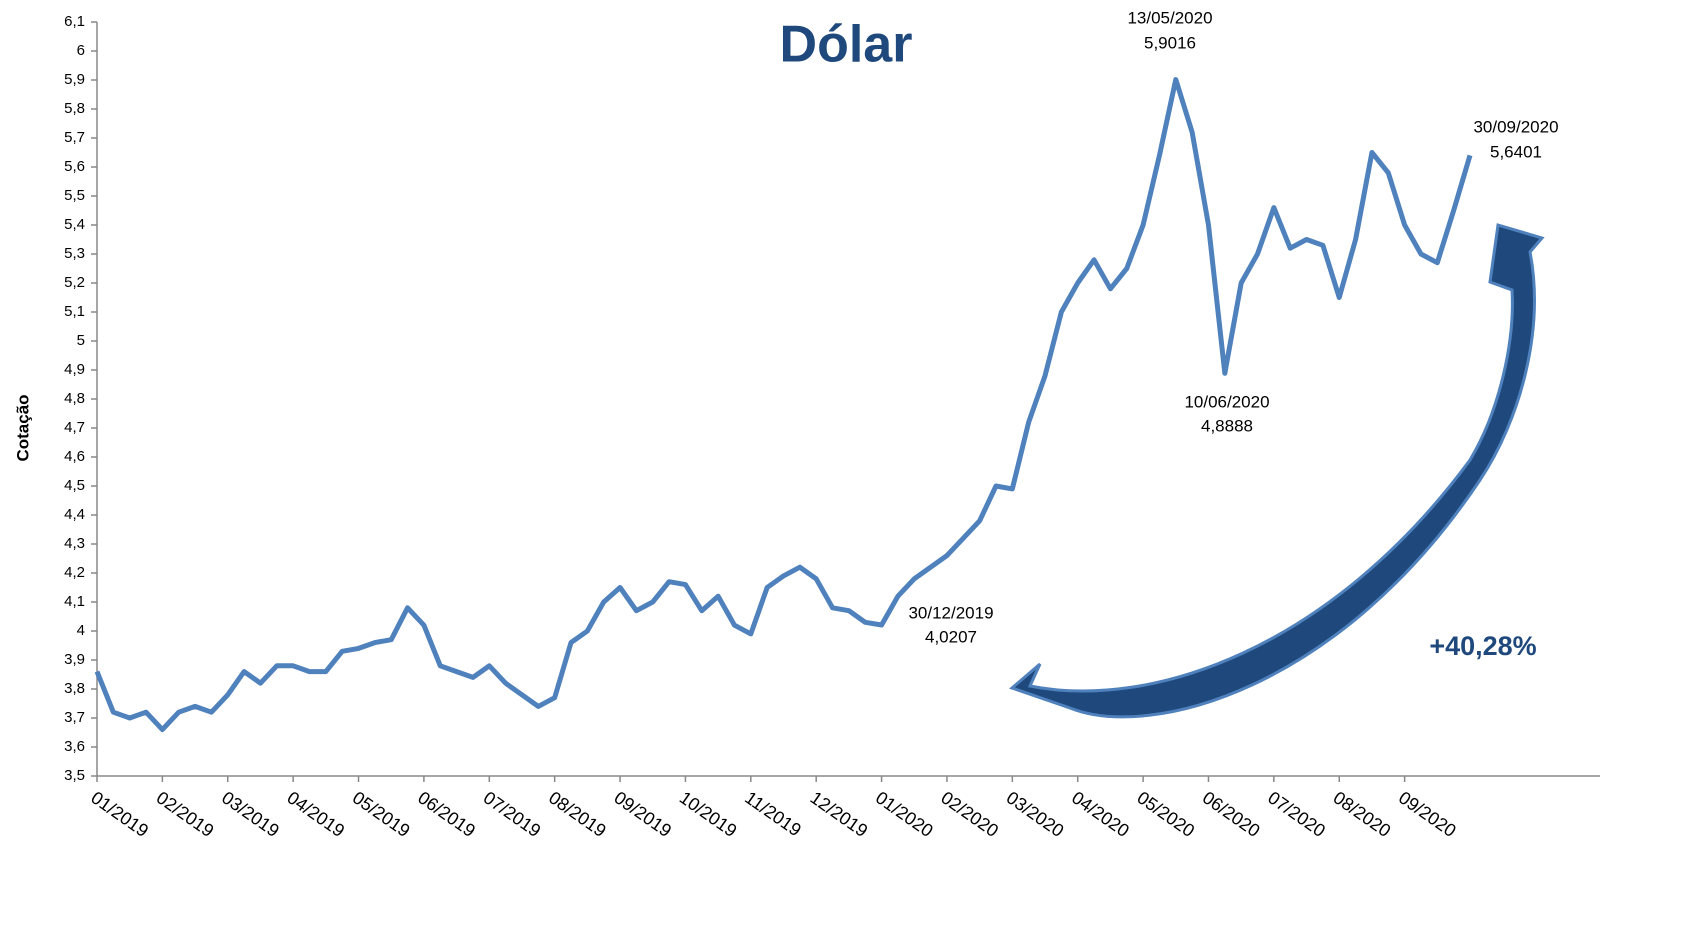 The height and width of the screenshot is (944, 1706). I want to click on x-tick-label: 11/2019, so click(773, 813).